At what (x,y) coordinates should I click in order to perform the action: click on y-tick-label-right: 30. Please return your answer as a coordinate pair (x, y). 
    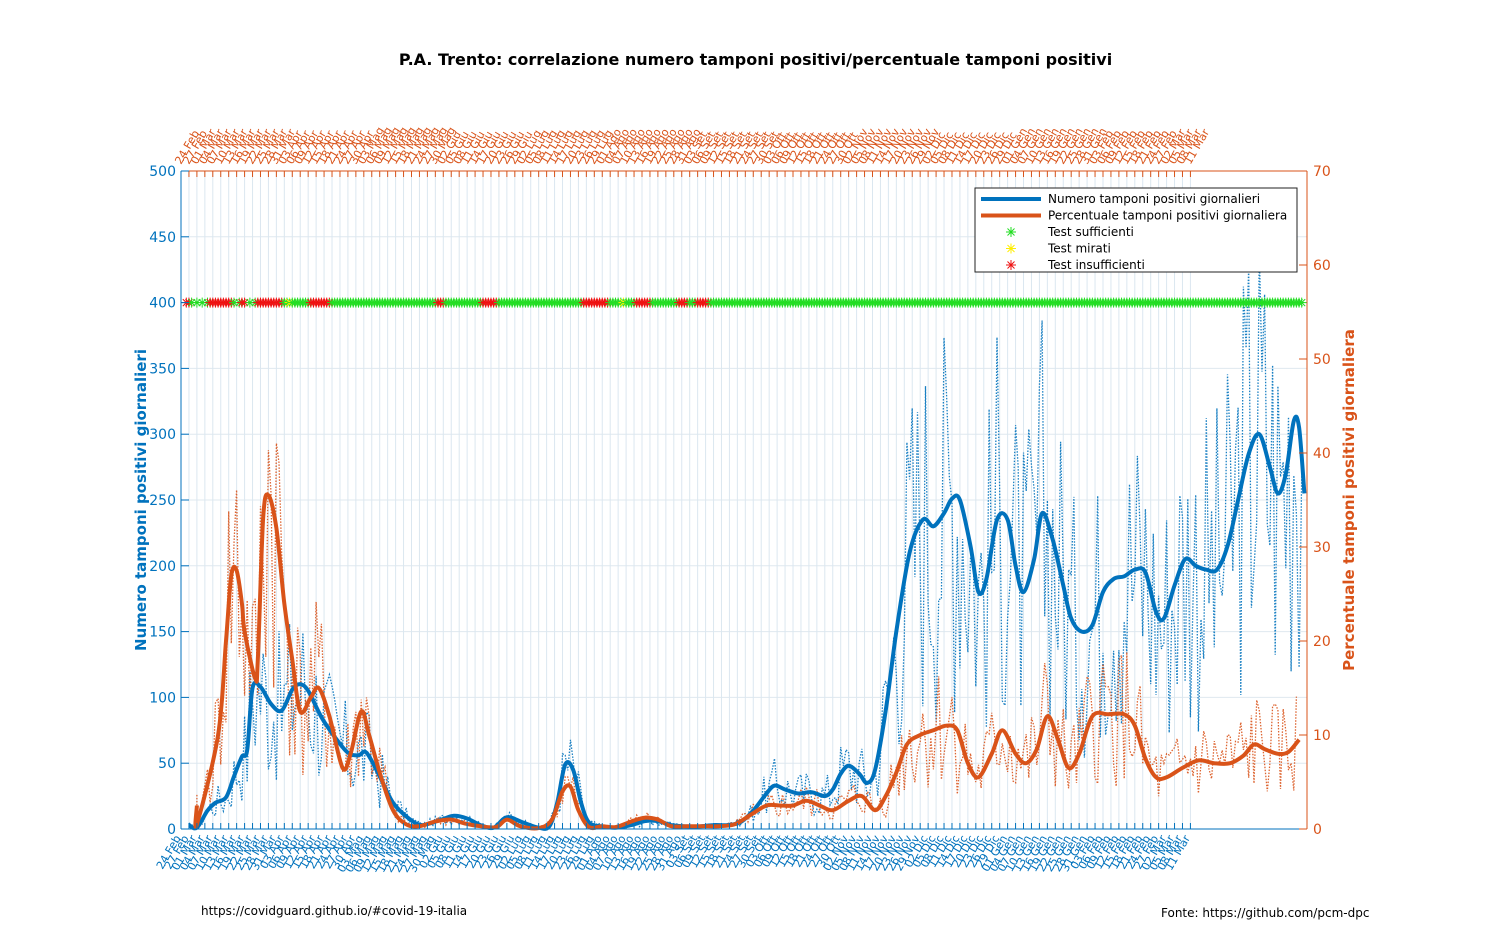
    Looking at the image, I should click on (1322, 548).